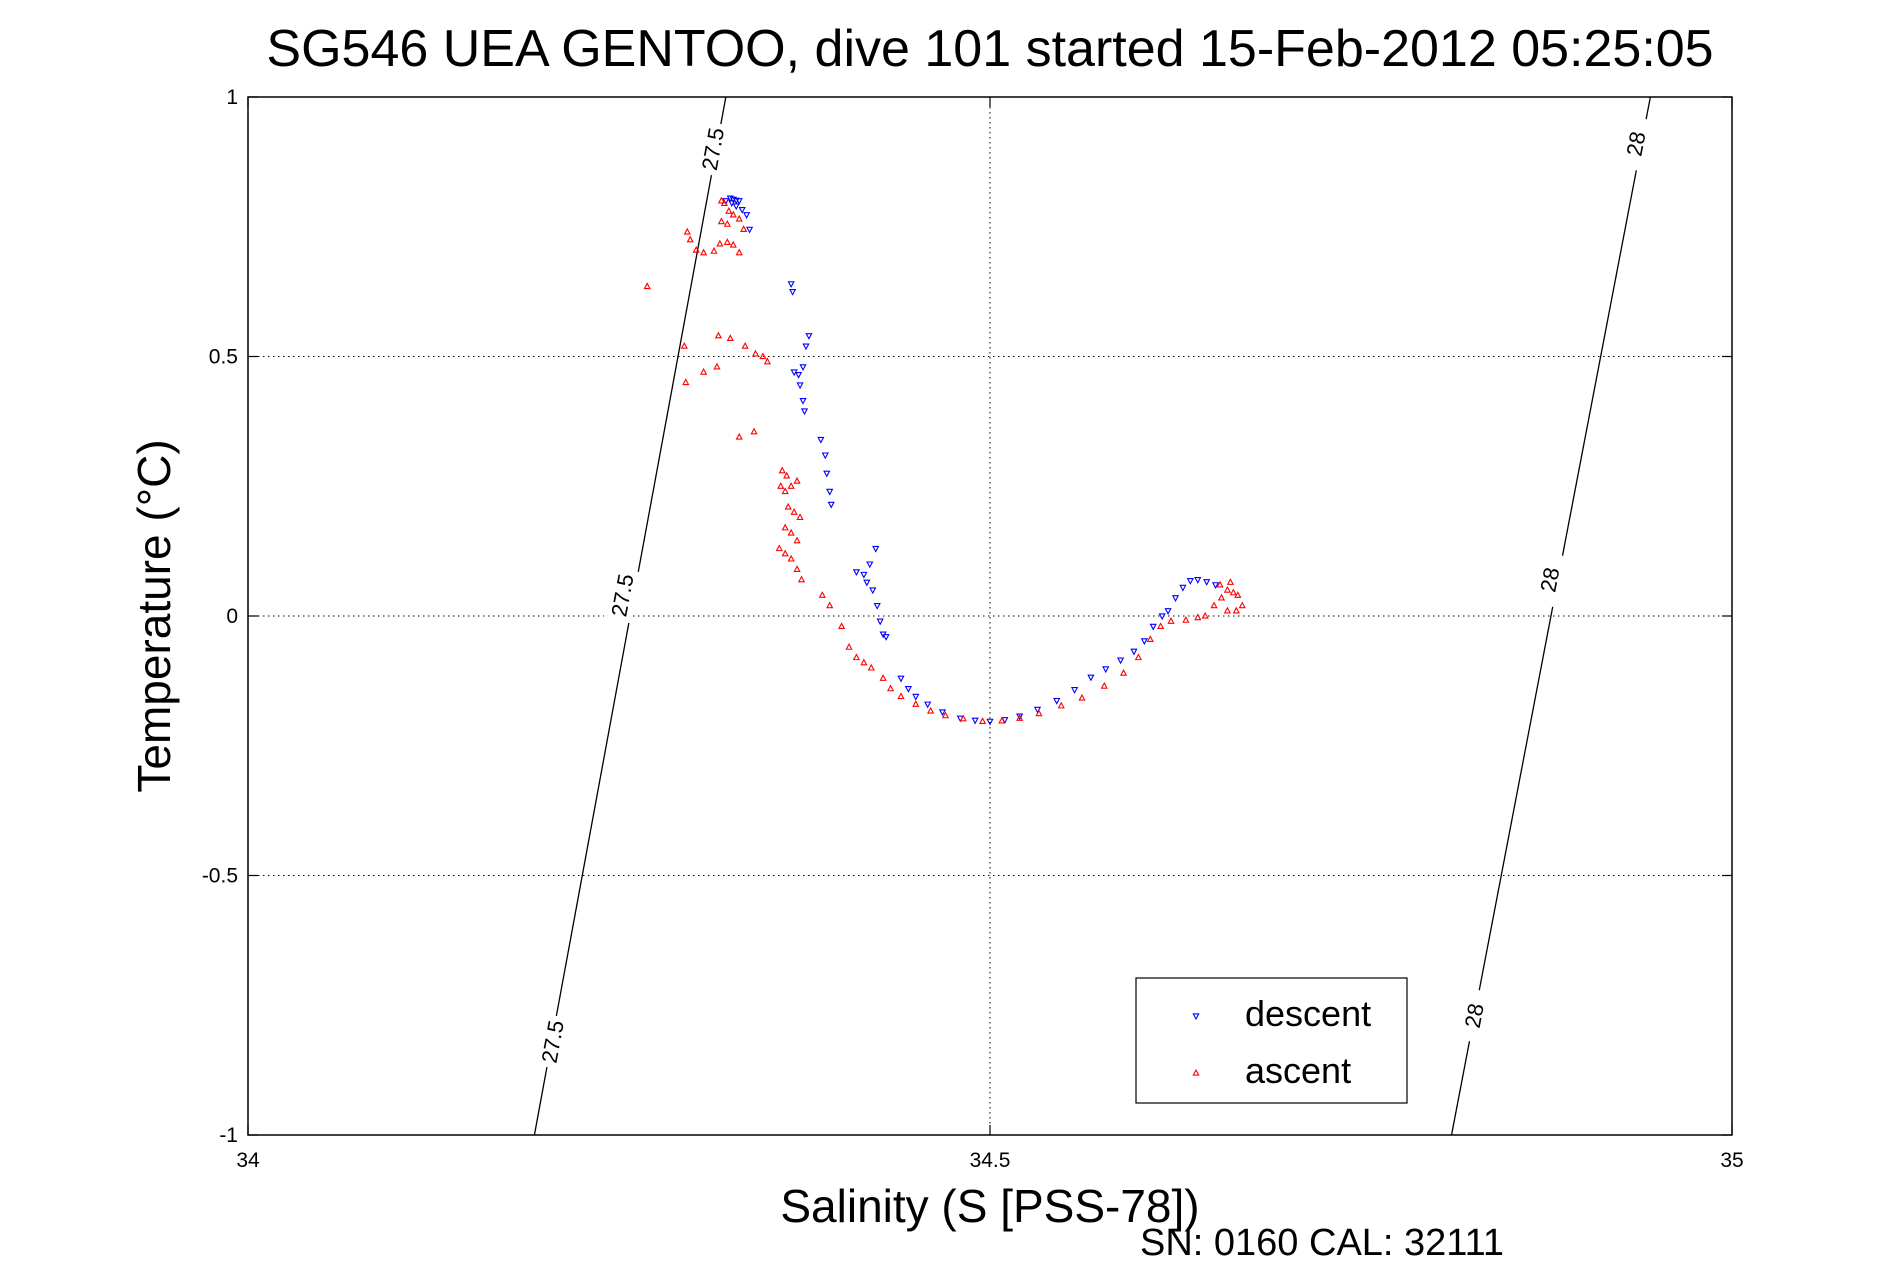  What do you see at coordinates (228, 1135) in the screenshot?
I see `y-tick-label: -1` at bounding box center [228, 1135].